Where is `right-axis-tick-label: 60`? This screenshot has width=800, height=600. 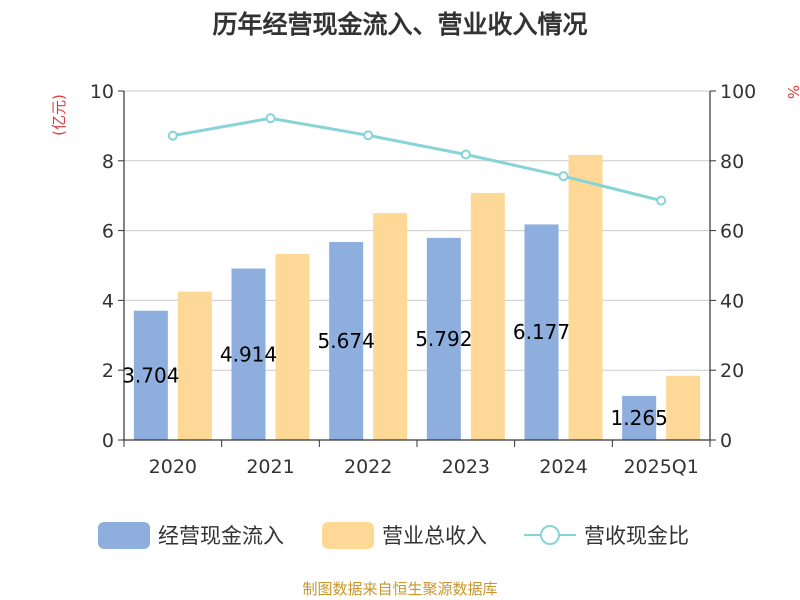 right-axis-tick-label: 60 is located at coordinates (732, 232).